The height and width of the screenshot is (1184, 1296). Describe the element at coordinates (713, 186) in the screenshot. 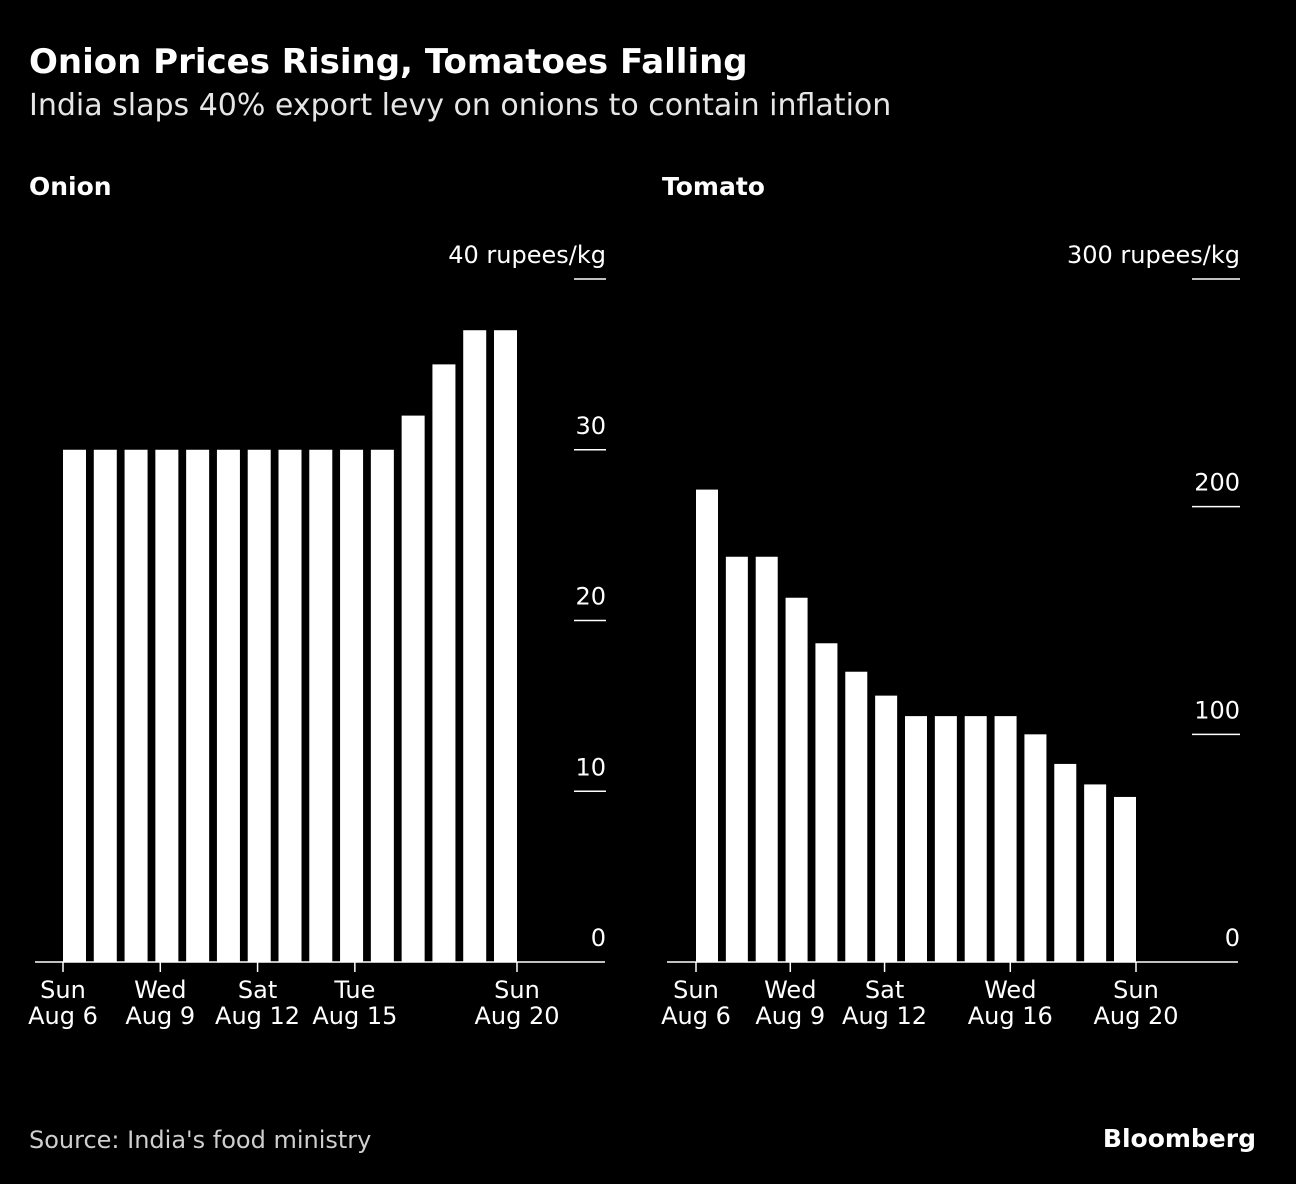

I see `tomato-panel-title: Tomato` at that location.